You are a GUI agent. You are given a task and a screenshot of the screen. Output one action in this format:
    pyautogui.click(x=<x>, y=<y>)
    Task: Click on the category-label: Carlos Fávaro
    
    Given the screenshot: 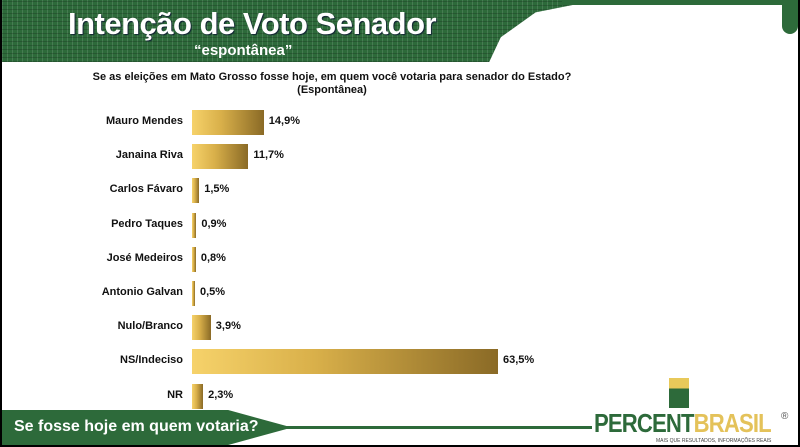 What is the action you would take?
    pyautogui.click(x=146, y=189)
    